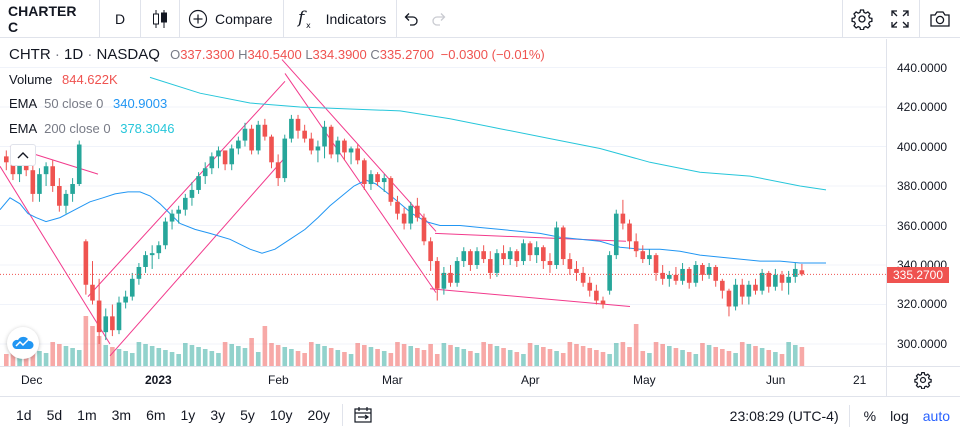  What do you see at coordinates (160, 19) in the screenshot?
I see `chart-type-button` at bounding box center [160, 19].